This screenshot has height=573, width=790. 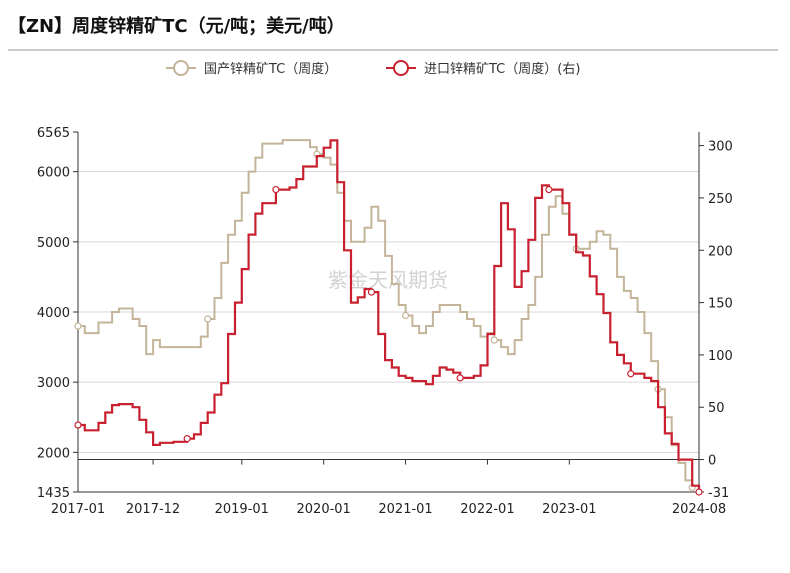 I want to click on x-tick-label: 2017-12, so click(x=153, y=509).